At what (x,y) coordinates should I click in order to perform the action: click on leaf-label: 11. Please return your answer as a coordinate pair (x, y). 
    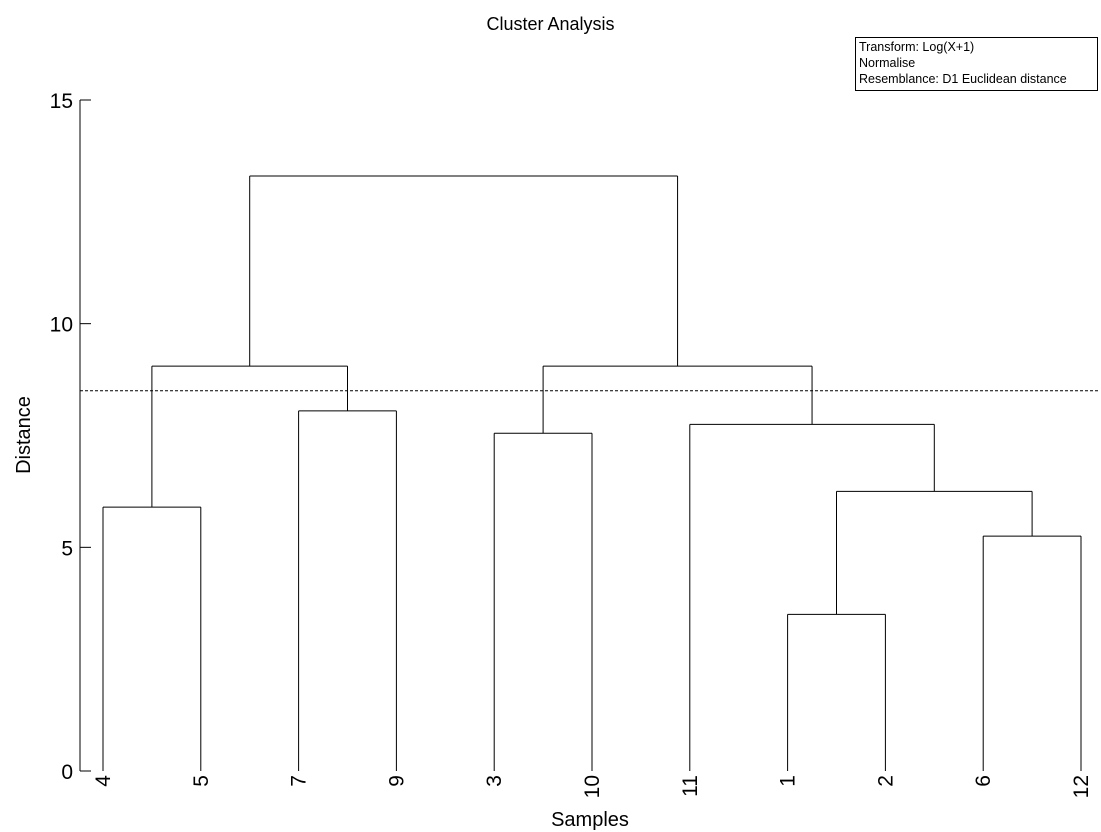
    Looking at the image, I should click on (690, 786).